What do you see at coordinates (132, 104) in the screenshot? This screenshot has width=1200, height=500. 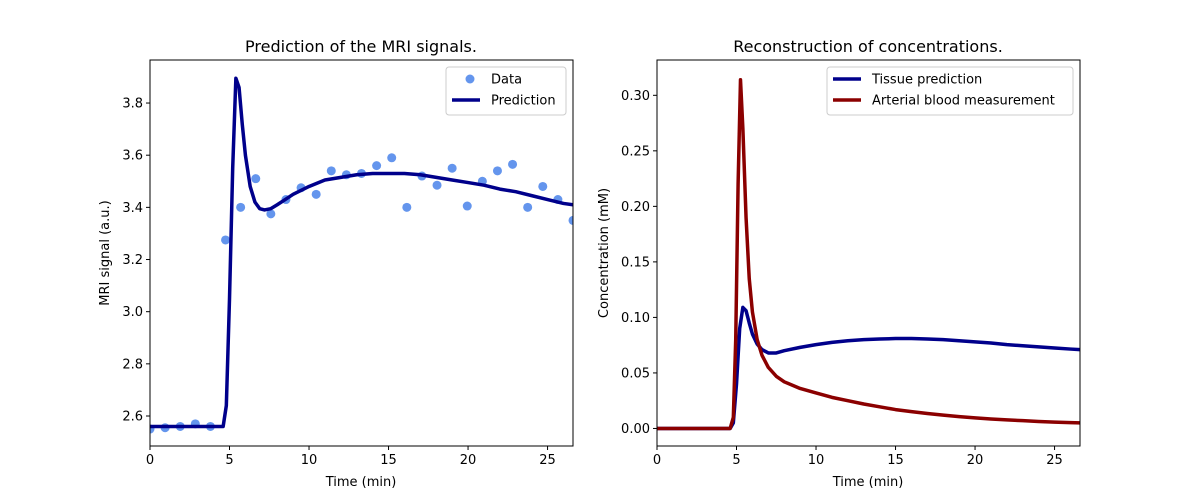 I see `y-tick-label: 3.8` at bounding box center [132, 104].